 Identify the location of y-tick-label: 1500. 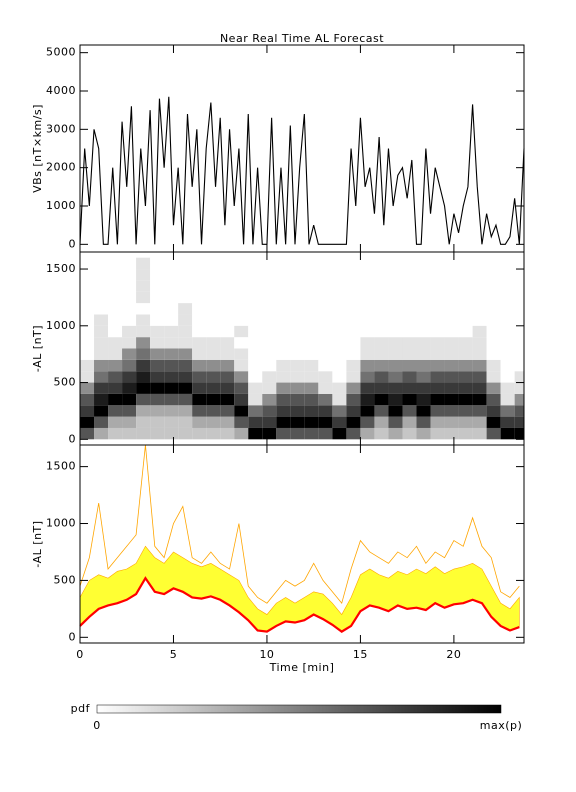
(61, 466).